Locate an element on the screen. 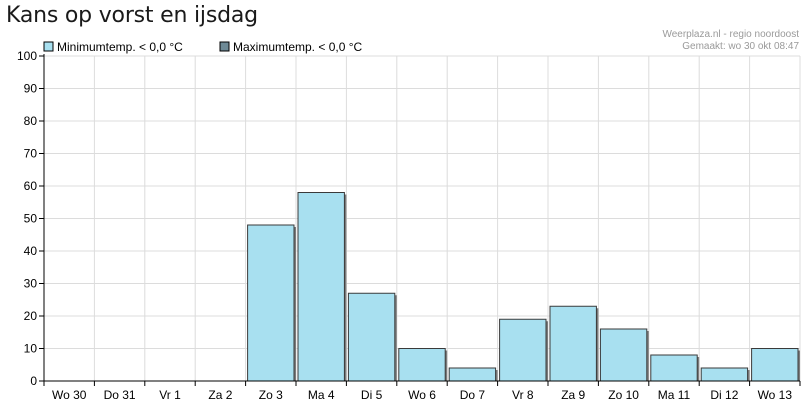 This screenshot has width=807, height=413. y-tick-label: 10 is located at coordinates (31, 349).